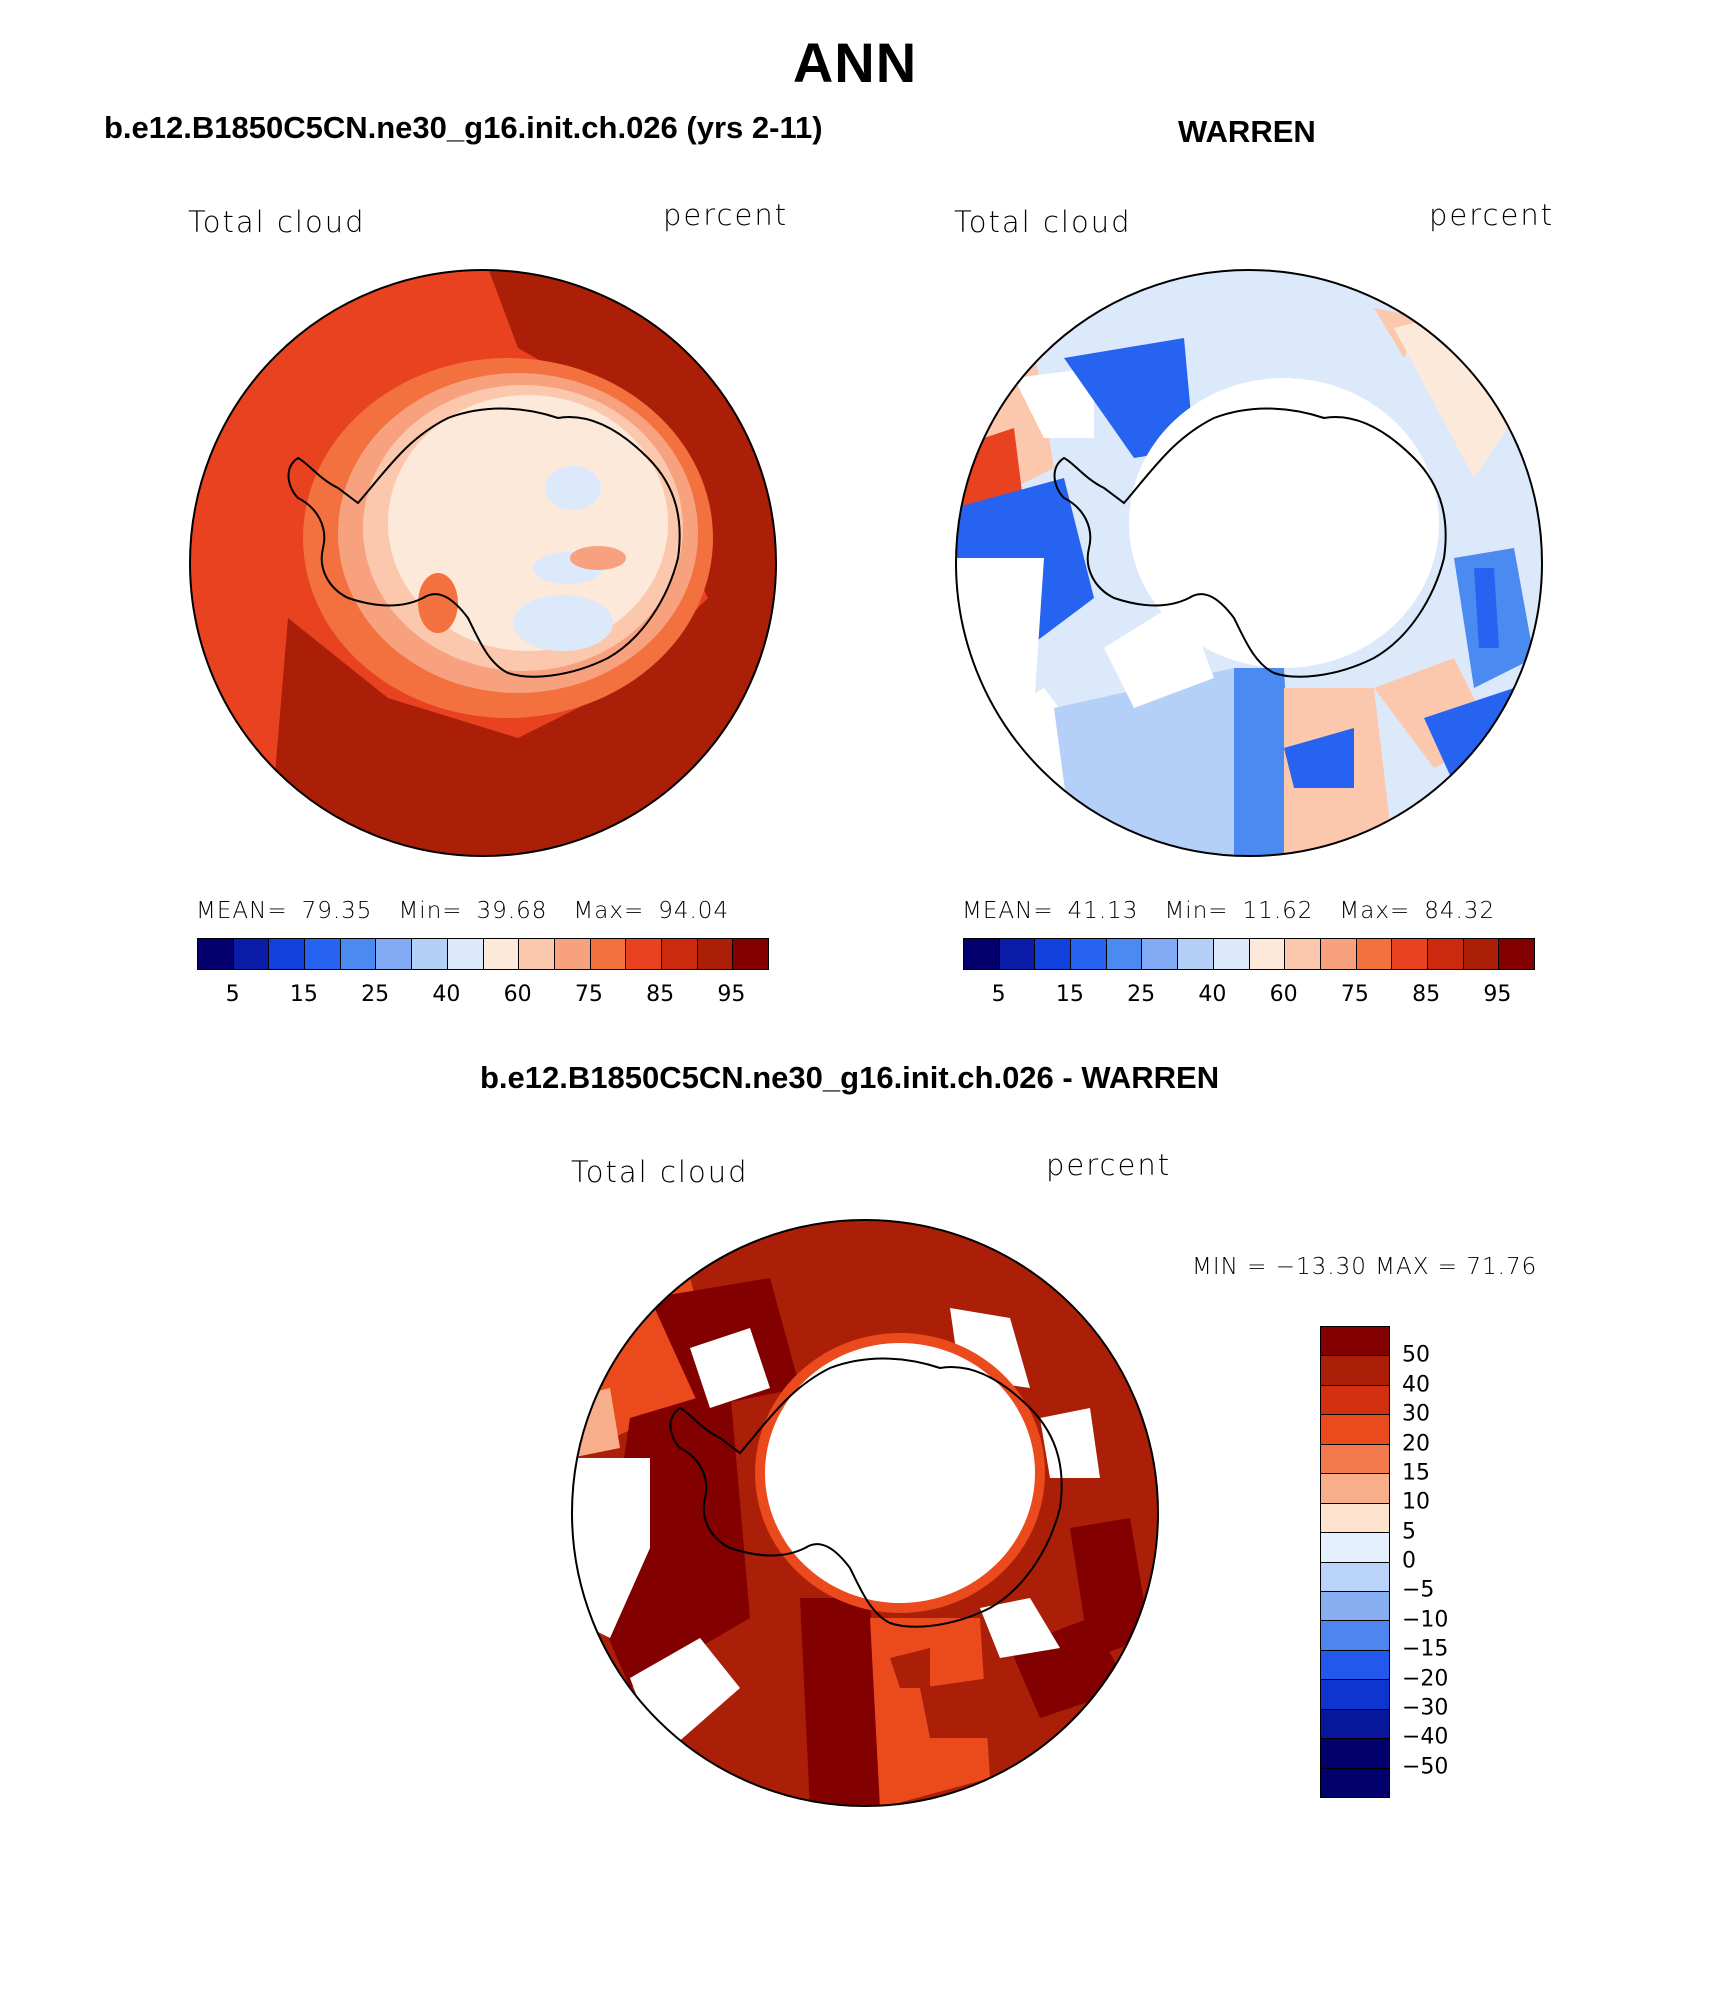 This screenshot has height=2006, width=1710. I want to click on diff-colorbar-tick-label: 0, so click(1409, 1561).